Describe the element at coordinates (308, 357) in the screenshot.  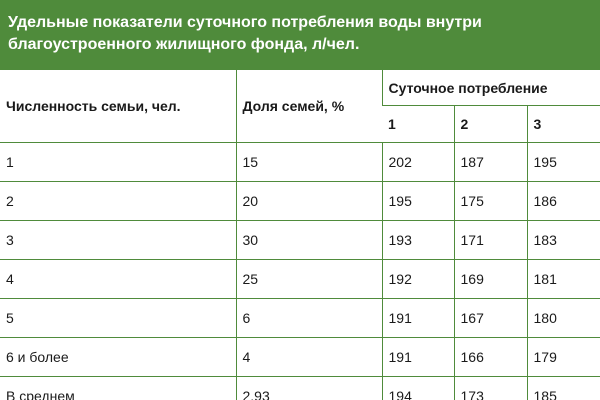
I see `cell-share: 4` at that location.